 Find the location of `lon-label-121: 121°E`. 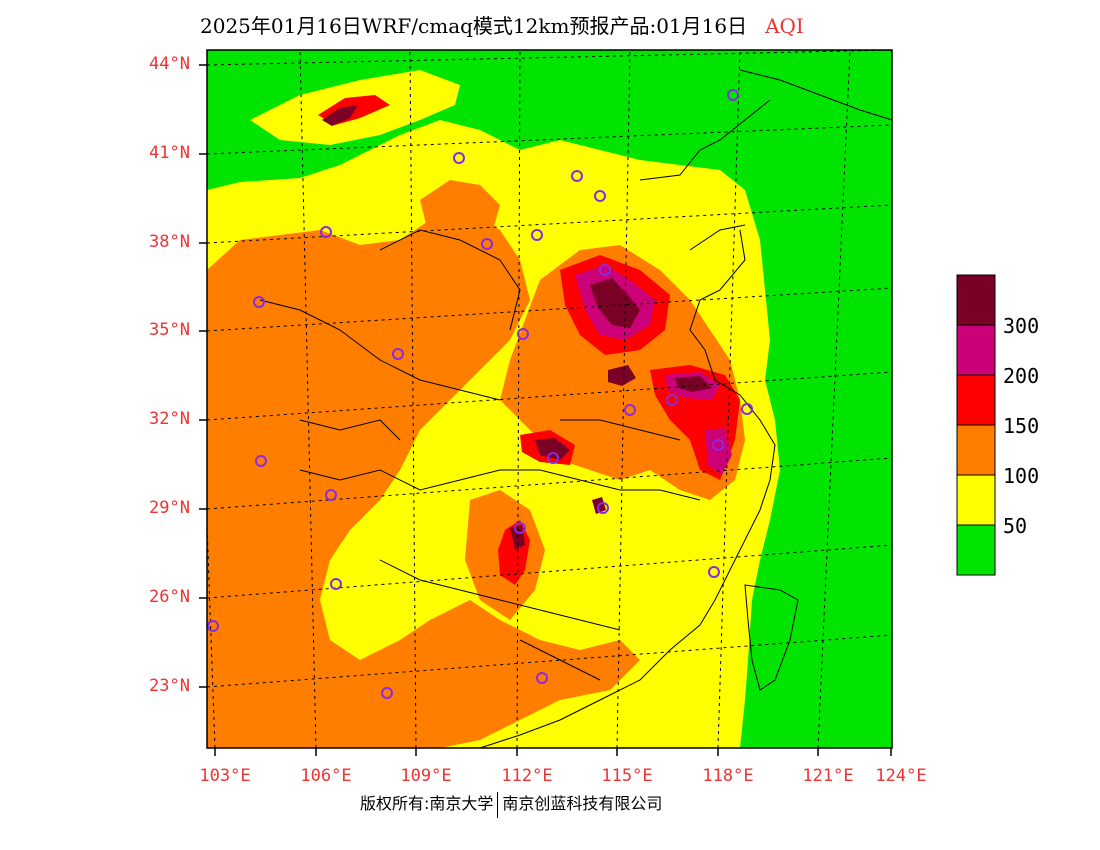

lon-label-121: 121°E is located at coordinates (828, 776).